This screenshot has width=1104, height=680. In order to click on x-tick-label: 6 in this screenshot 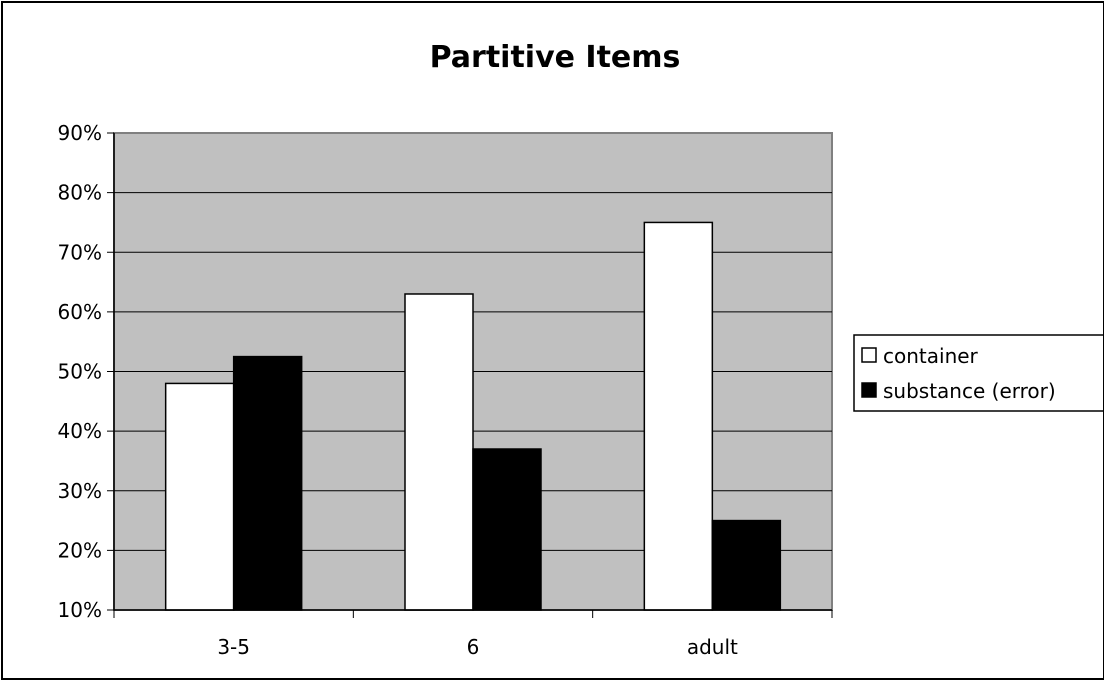, I will do `click(473, 647)`.